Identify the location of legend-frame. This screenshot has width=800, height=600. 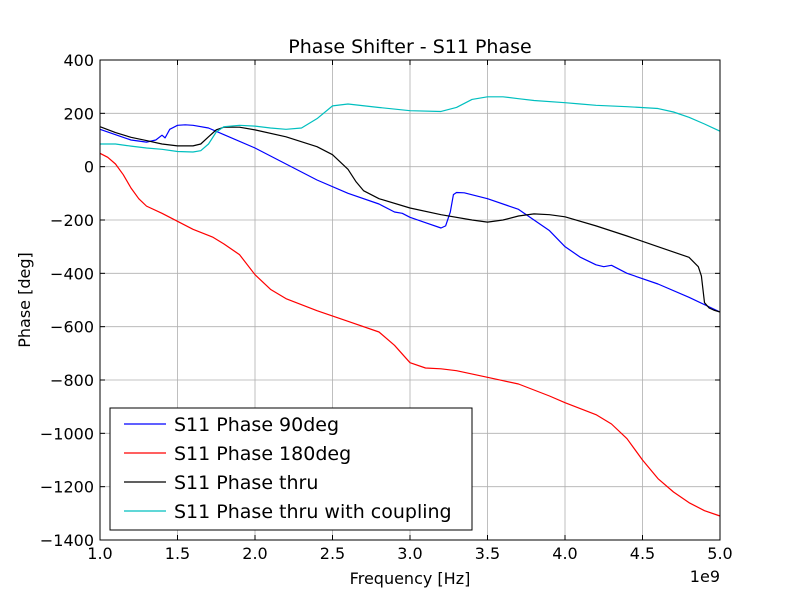
(291, 469).